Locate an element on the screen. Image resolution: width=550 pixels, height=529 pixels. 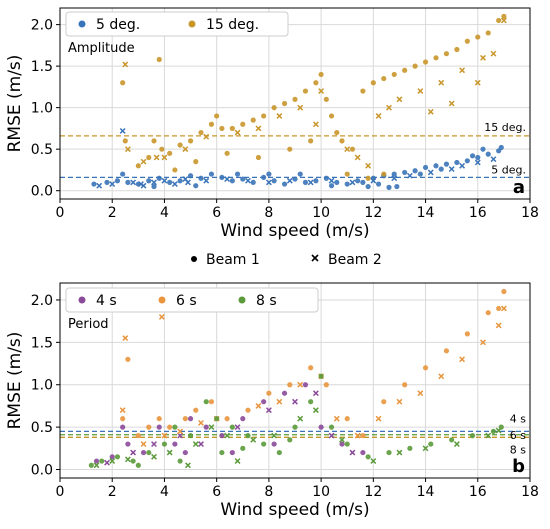
y-tick-label: 2.0 is located at coordinates (42, 301).